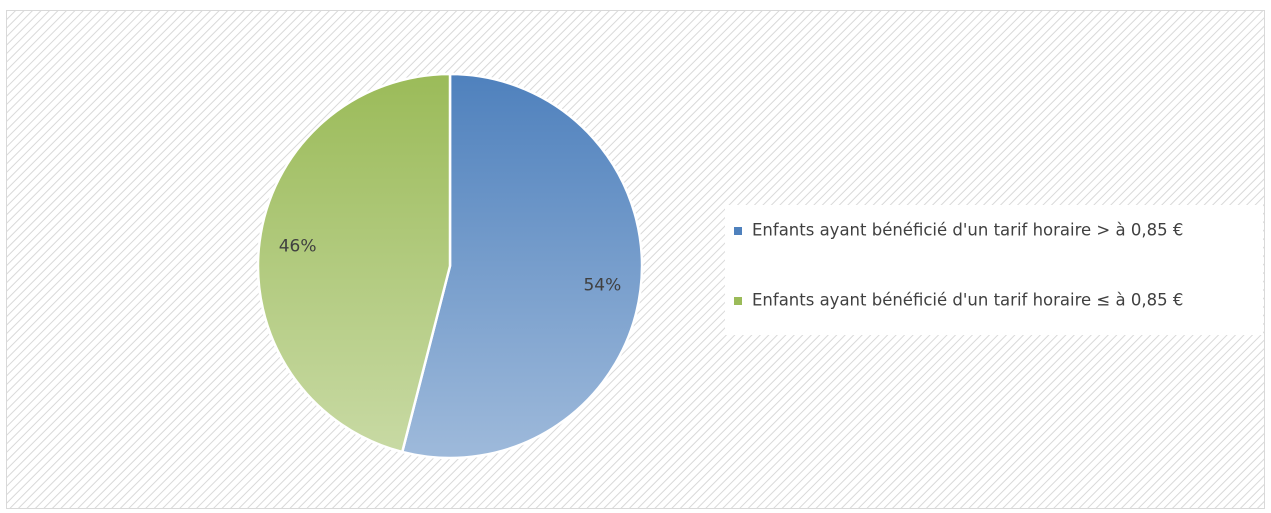 This screenshot has width=1271, height=513. Describe the element at coordinates (602, 285) in the screenshot. I see `data-label: 54%` at that location.